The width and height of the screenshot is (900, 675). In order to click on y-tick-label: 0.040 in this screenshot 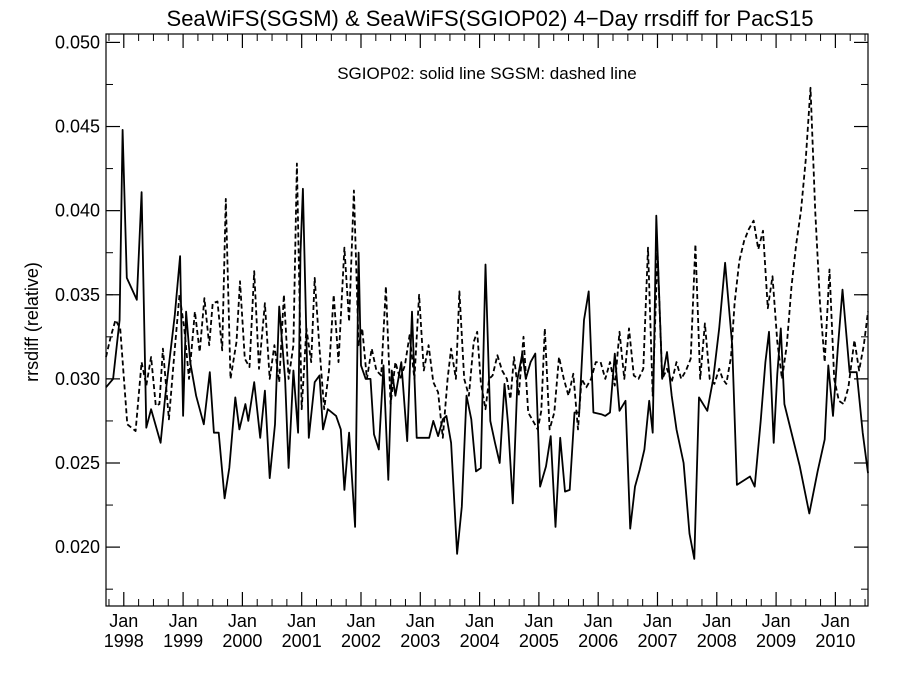, I will do `click(77, 211)`.